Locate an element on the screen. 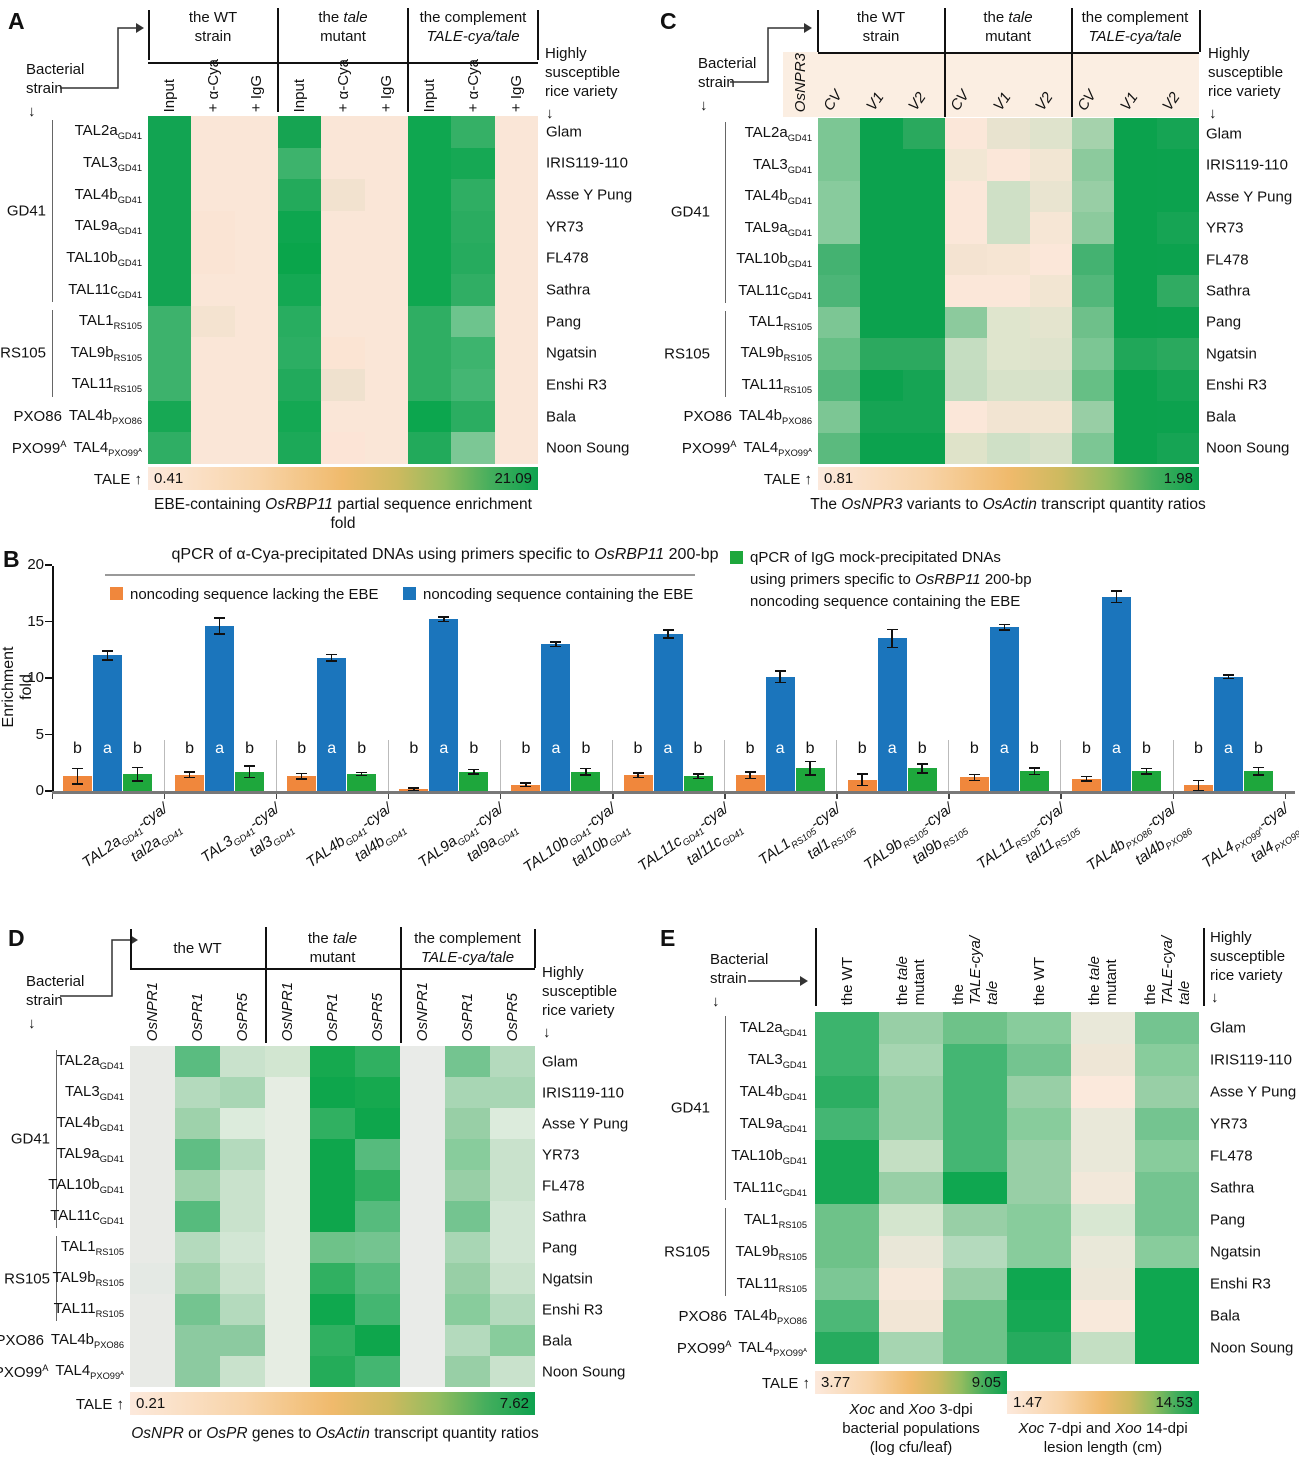 Image resolution: width=1299 pixels, height=1464 pixels. tale-row-label: TAL11cGD41 is located at coordinates (105, 290).